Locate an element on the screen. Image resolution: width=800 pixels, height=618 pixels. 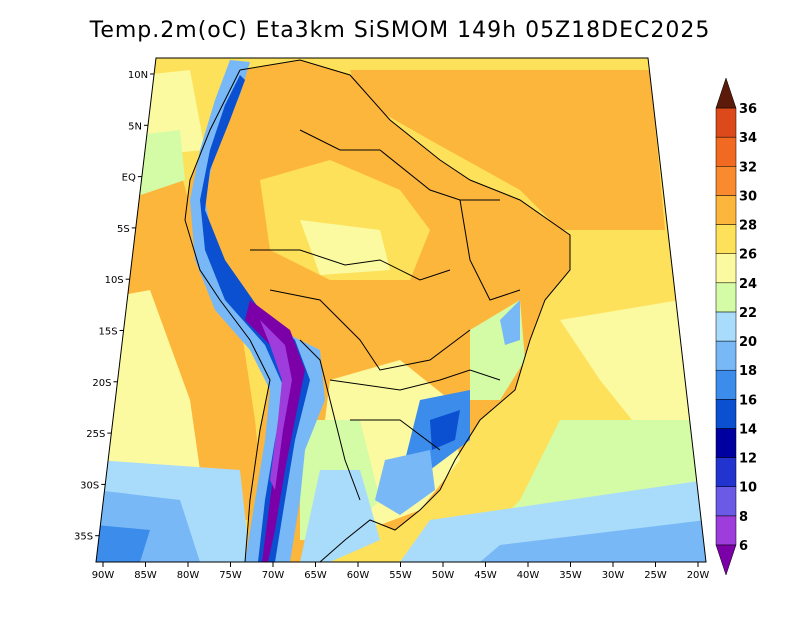
colorbar-label: 16 is located at coordinates (748, 400).